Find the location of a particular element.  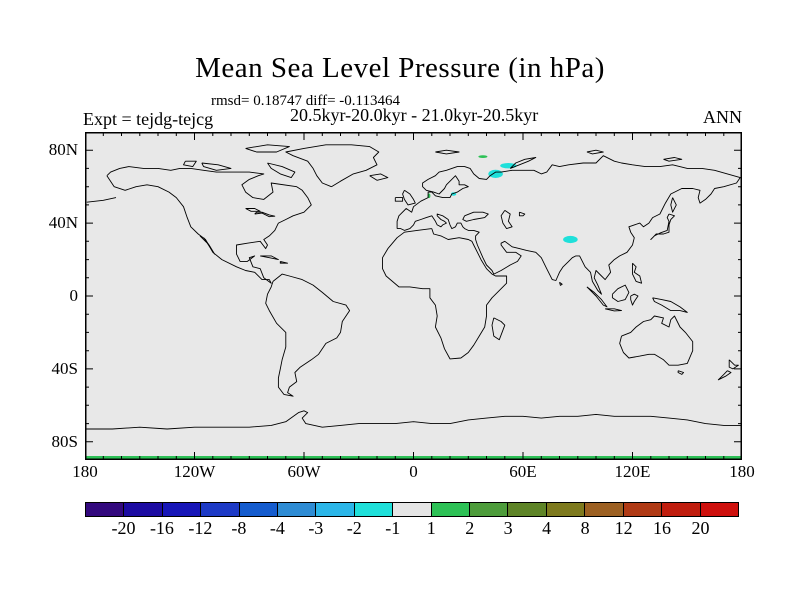

colorbar is located at coordinates (412, 509).